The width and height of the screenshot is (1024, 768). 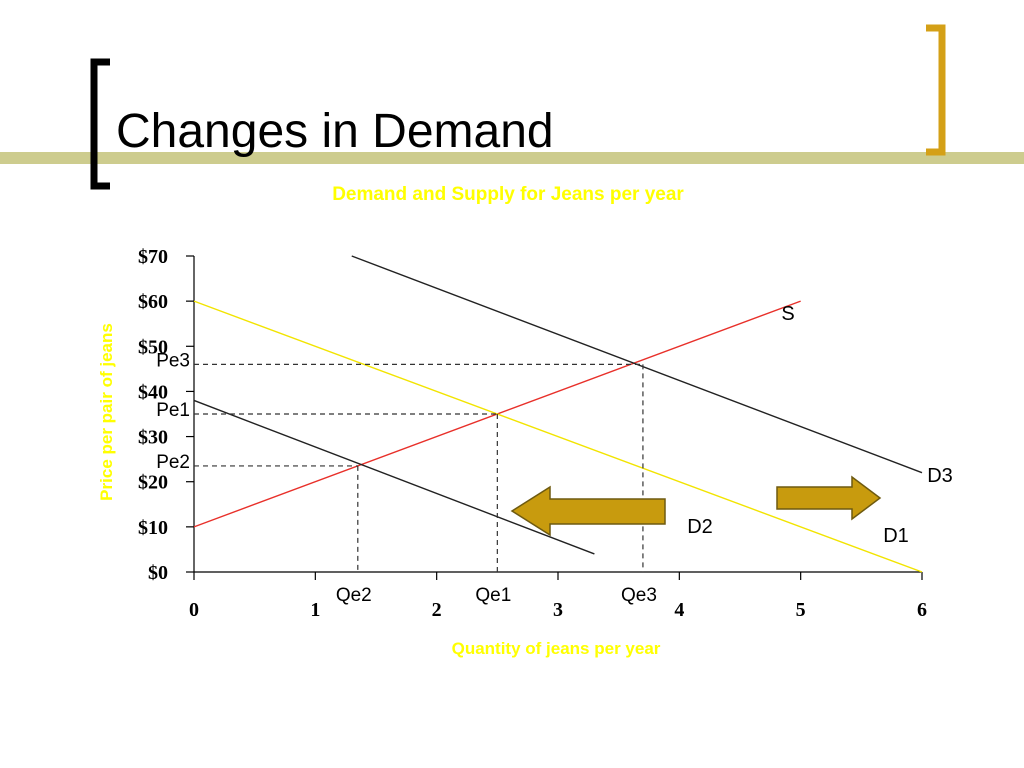 I want to click on equilibrium-quantity-label: Qe2, so click(x=354, y=595).